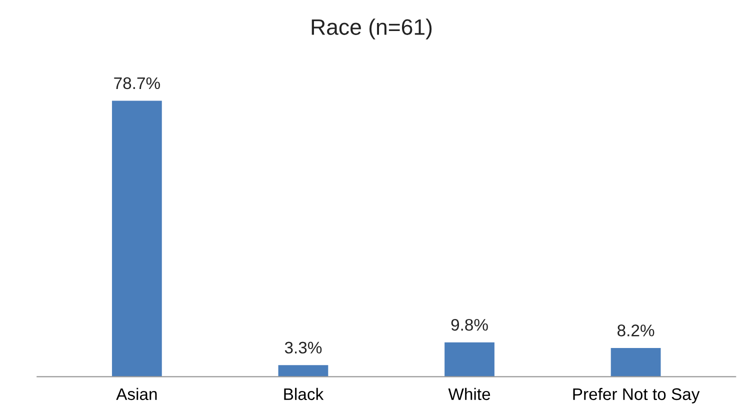  What do you see at coordinates (636, 396) in the screenshot?
I see `x-tick-label: Prefer Not to Say` at bounding box center [636, 396].